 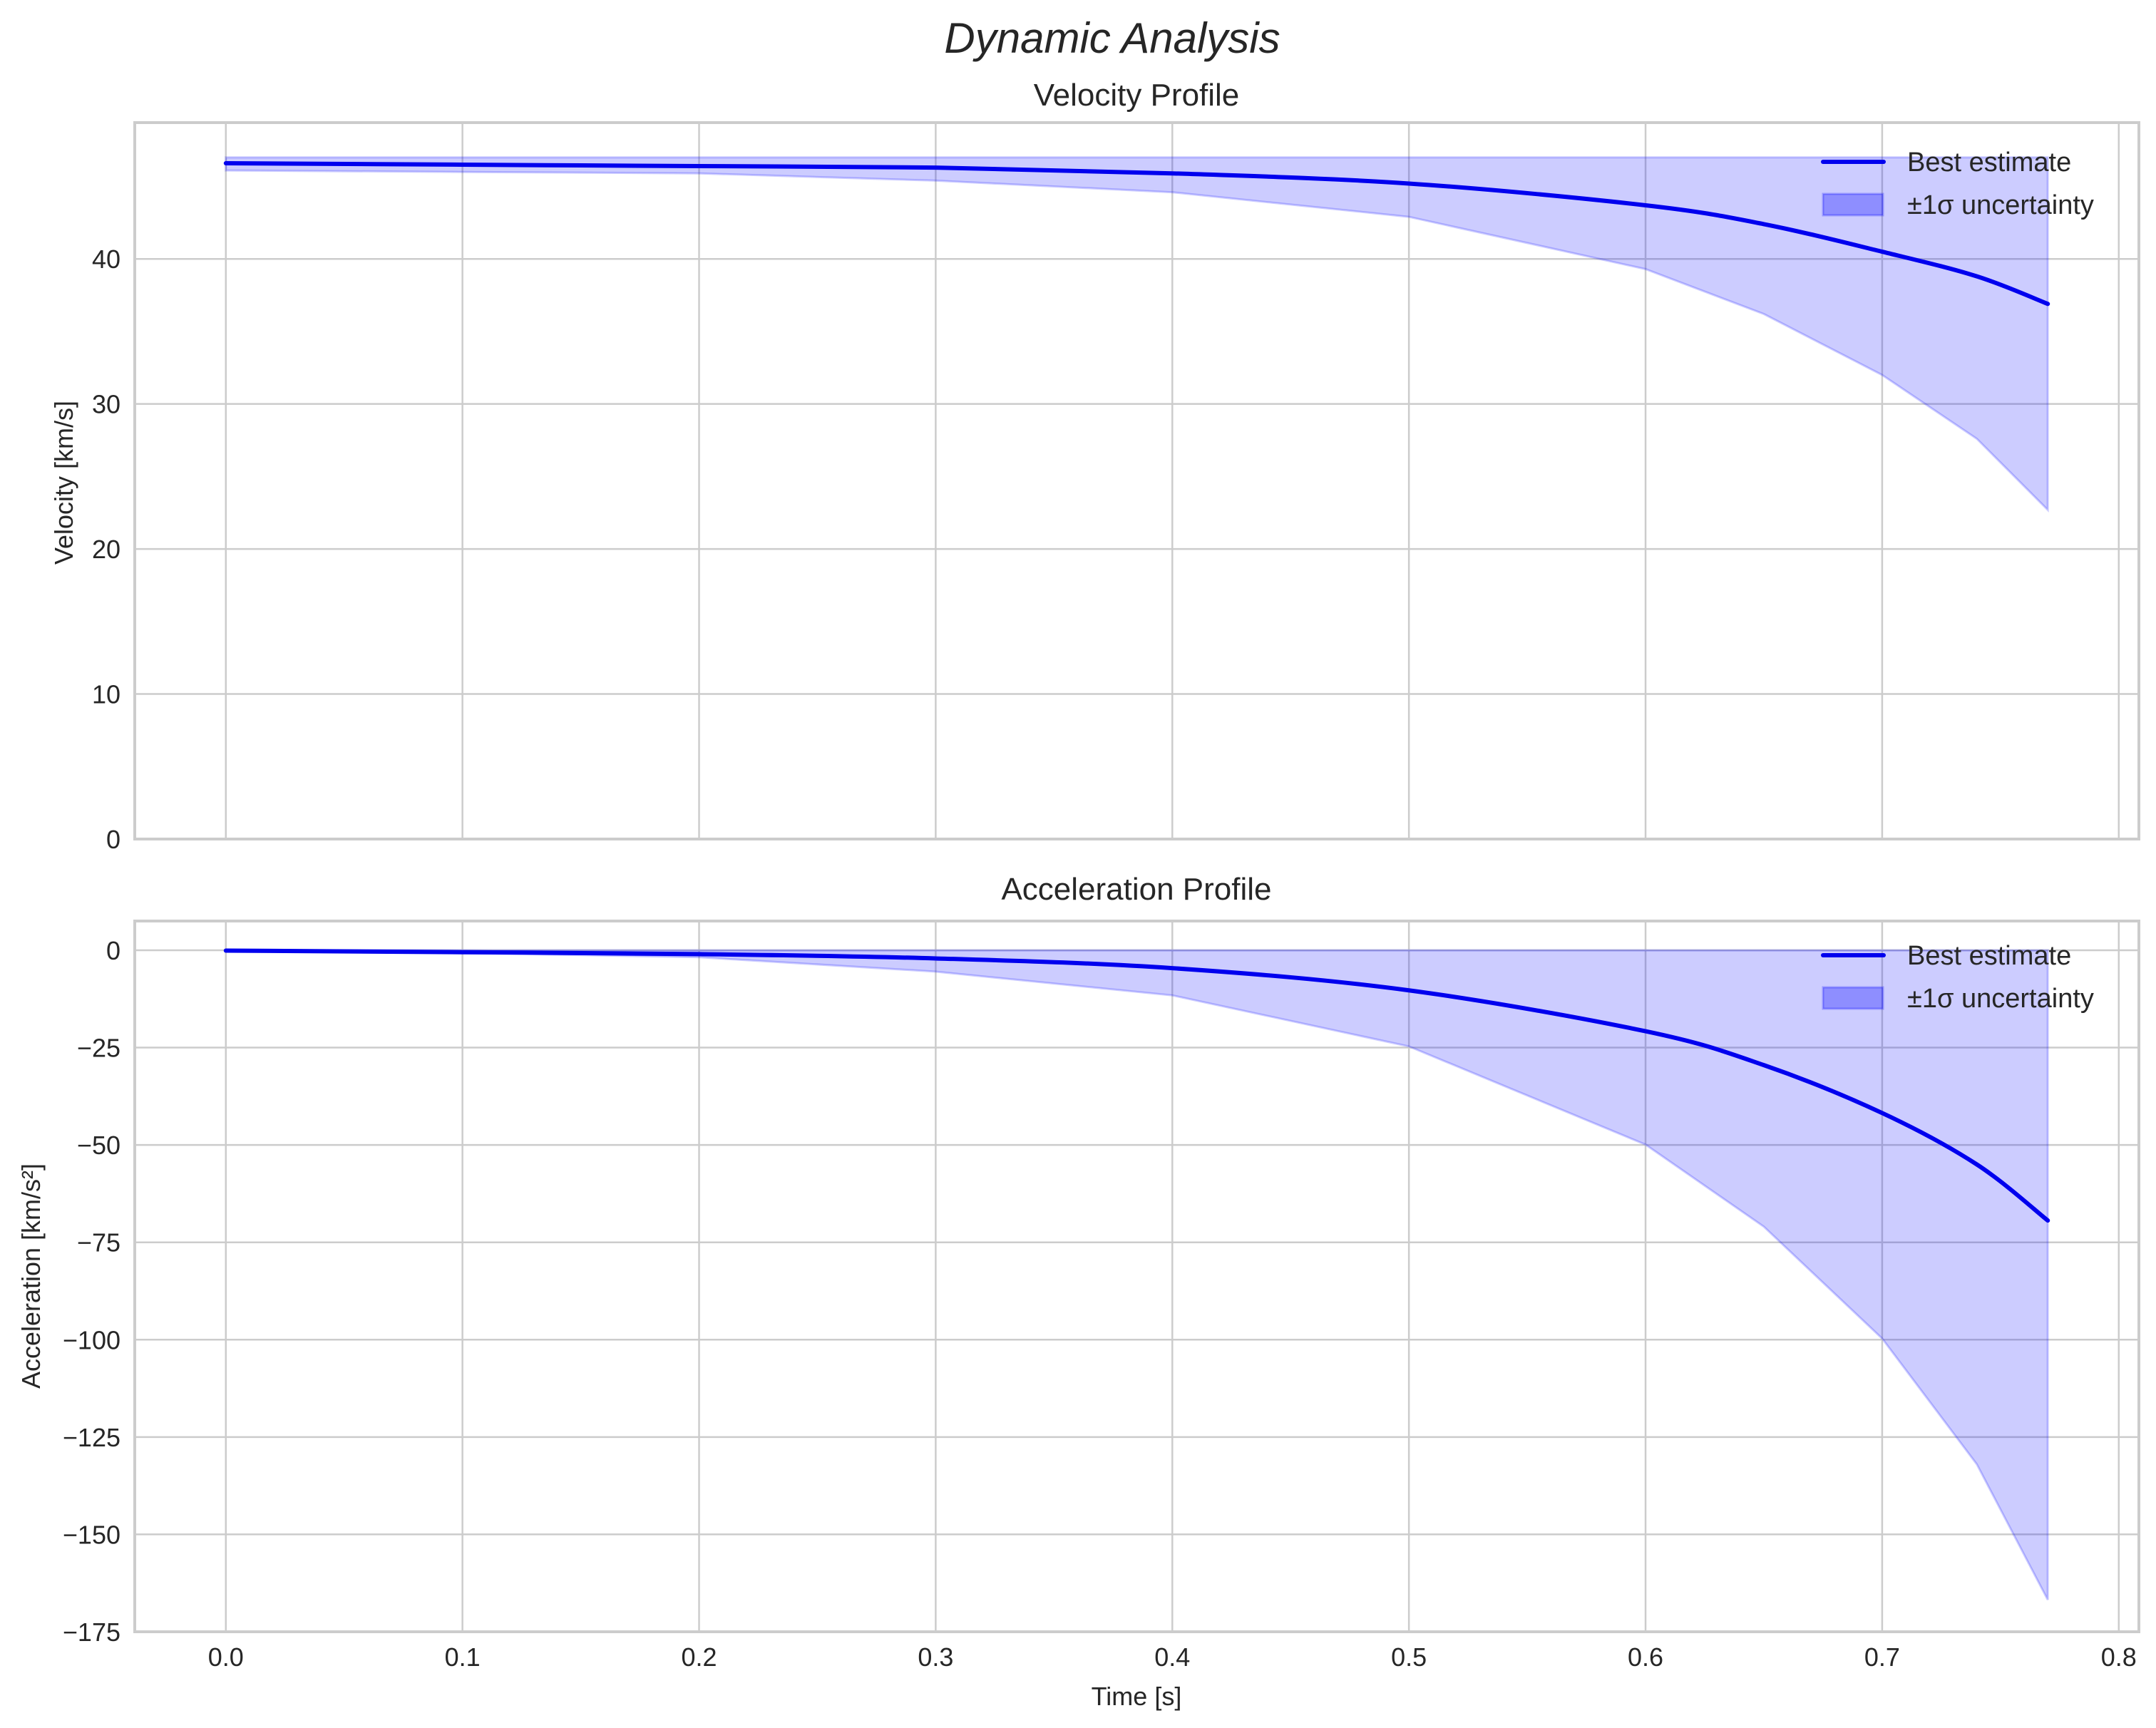 I want to click on x-tick-label: 0.3, so click(x=935, y=1657).